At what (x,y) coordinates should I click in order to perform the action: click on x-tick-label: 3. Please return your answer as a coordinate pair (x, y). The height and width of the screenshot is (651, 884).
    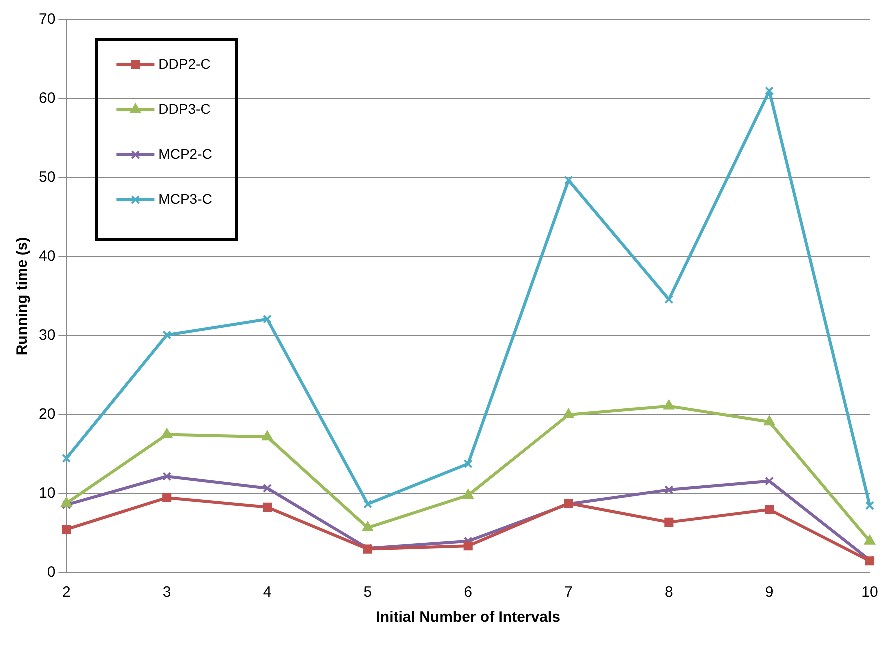
    Looking at the image, I should click on (167, 593).